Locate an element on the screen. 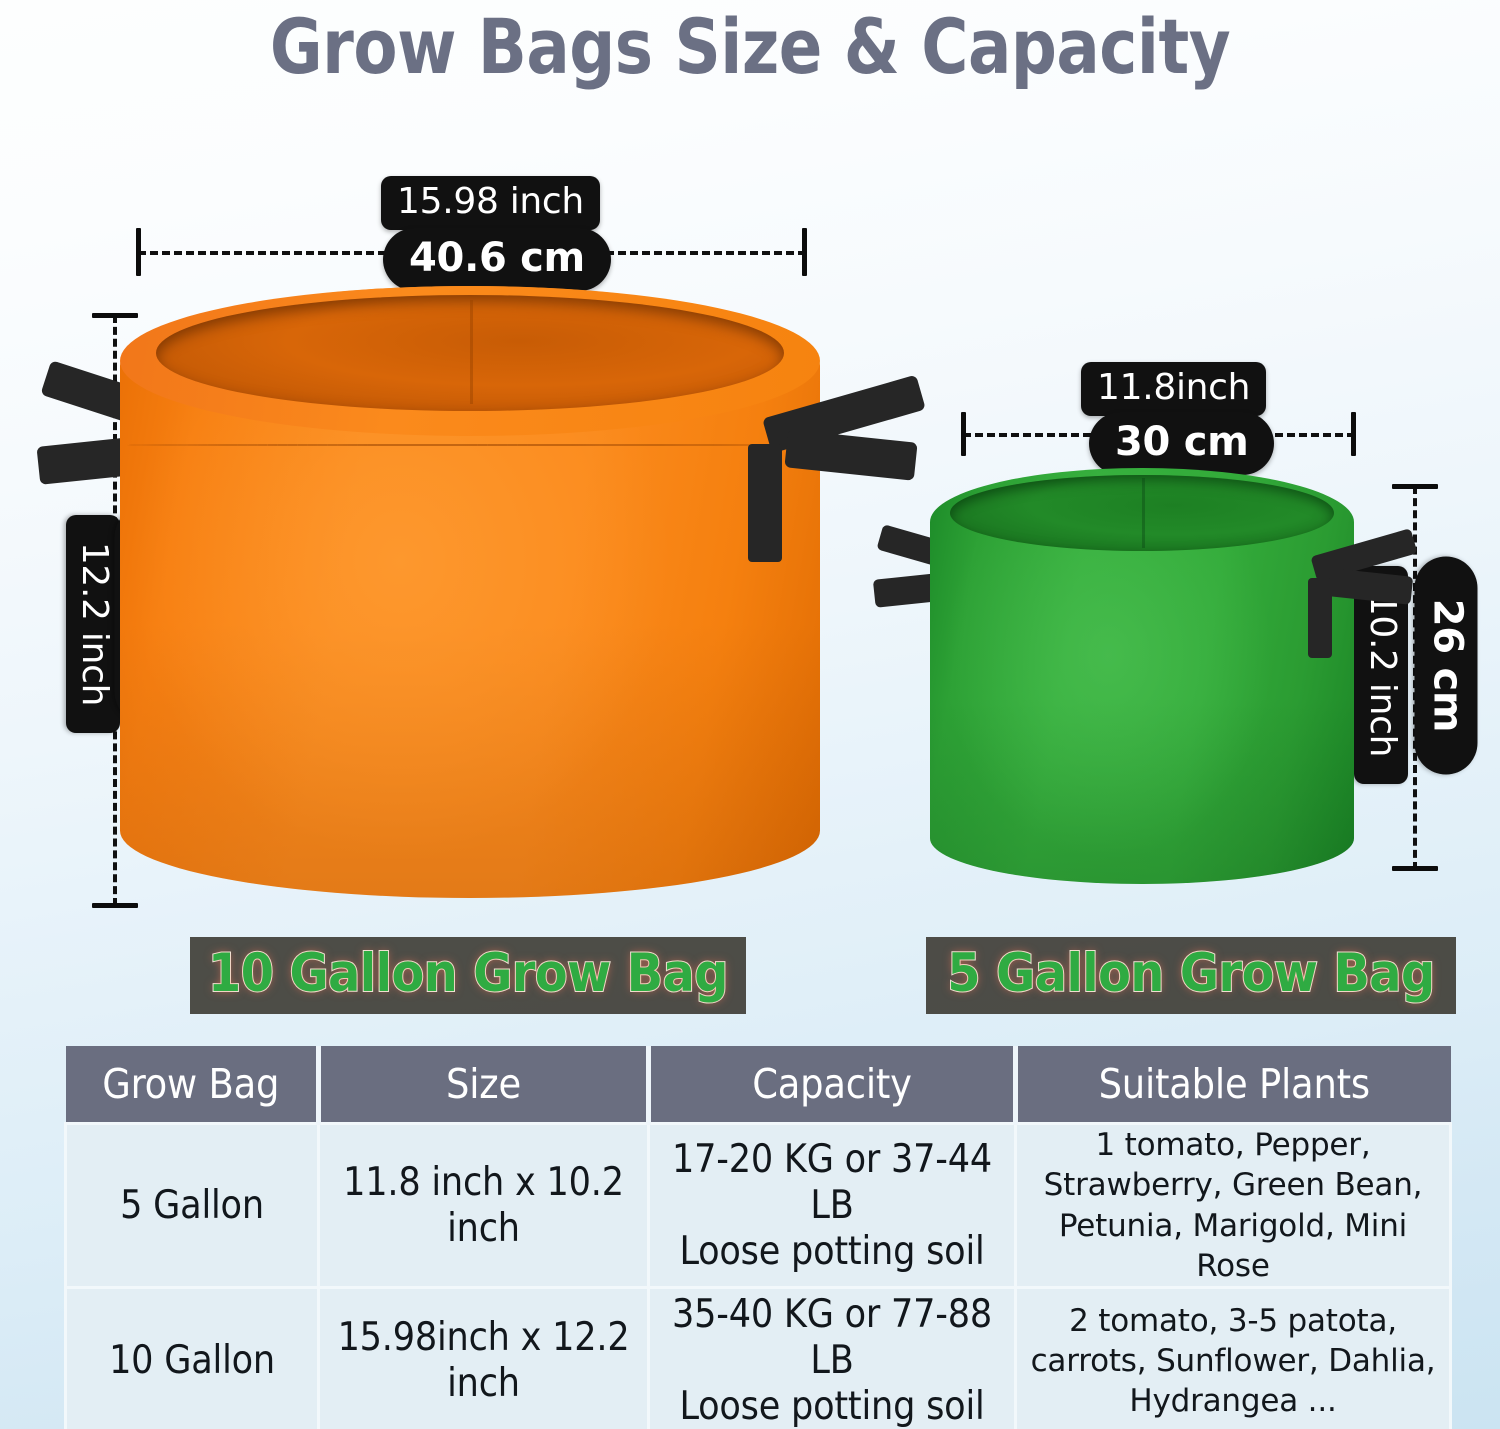 This screenshot has height=1429, width=1500. table-header-suitable-plants: Suitable Plants is located at coordinates (1232, 1085).